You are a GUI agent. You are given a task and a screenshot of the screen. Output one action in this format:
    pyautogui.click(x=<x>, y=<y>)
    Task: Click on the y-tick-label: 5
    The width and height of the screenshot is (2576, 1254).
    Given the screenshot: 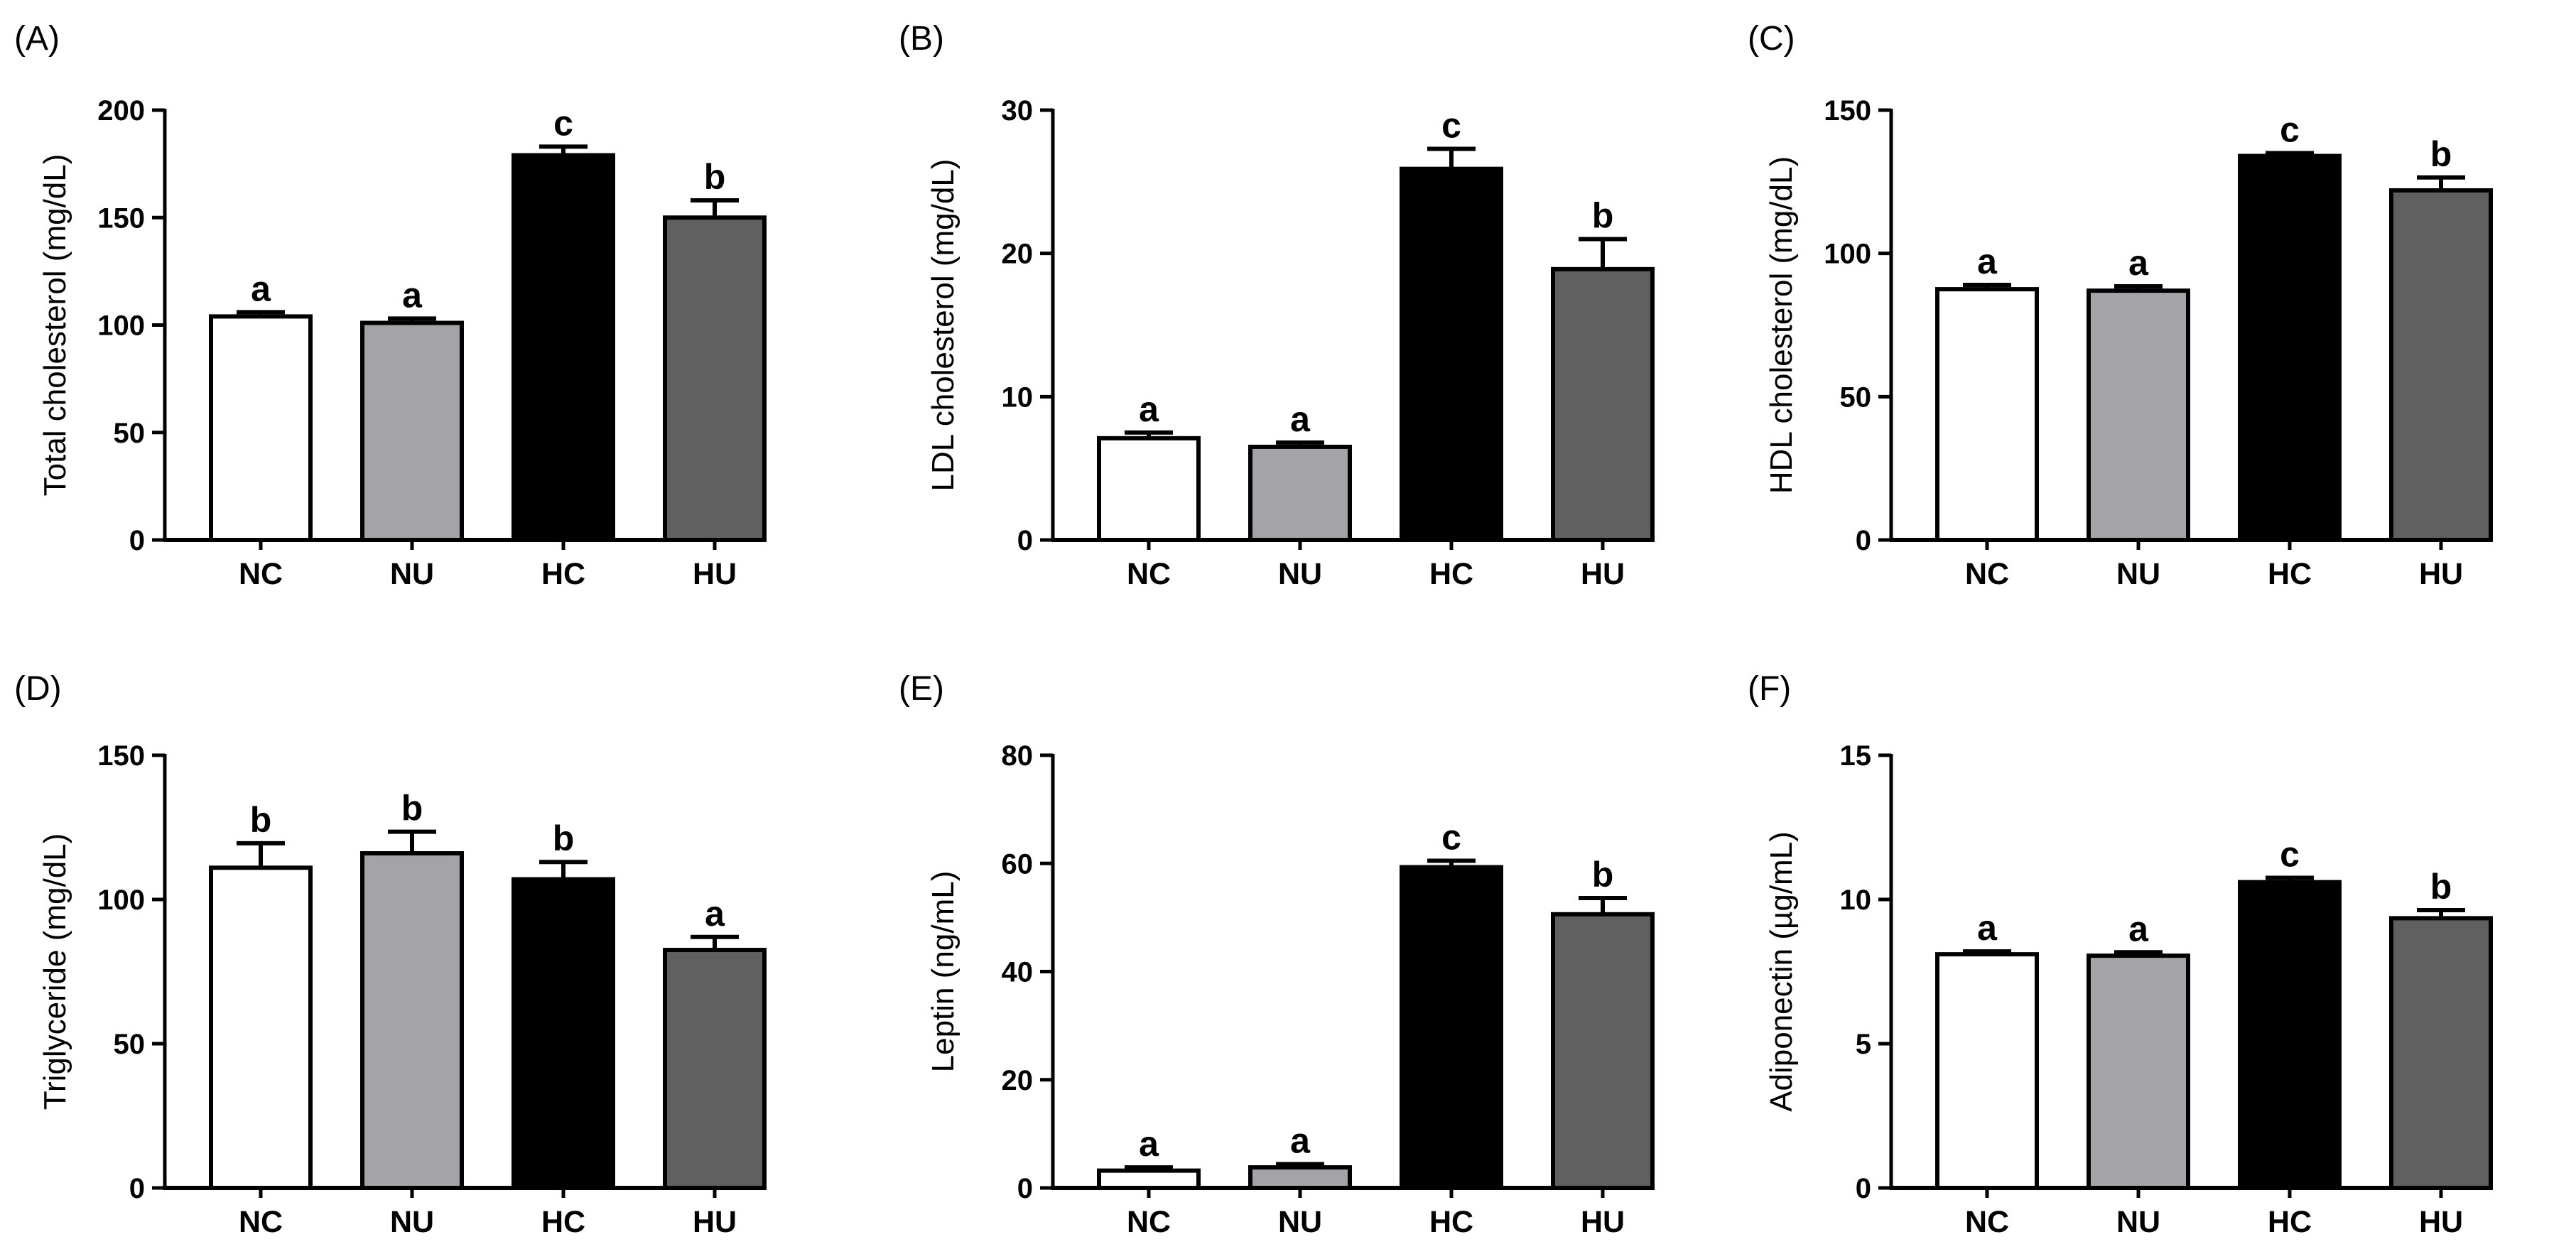 What is the action you would take?
    pyautogui.click(x=1863, y=1044)
    